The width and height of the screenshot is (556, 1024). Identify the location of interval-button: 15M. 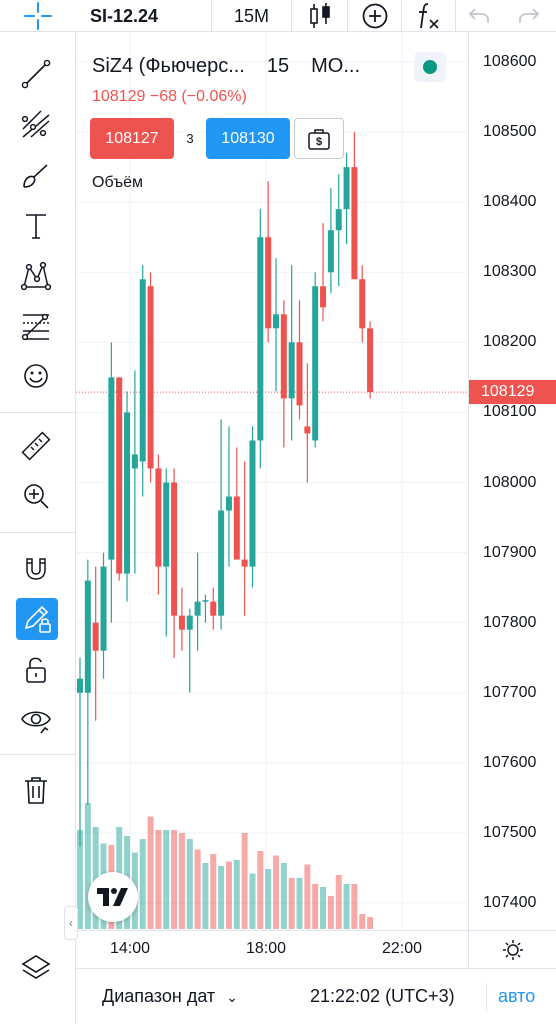
(252, 16).